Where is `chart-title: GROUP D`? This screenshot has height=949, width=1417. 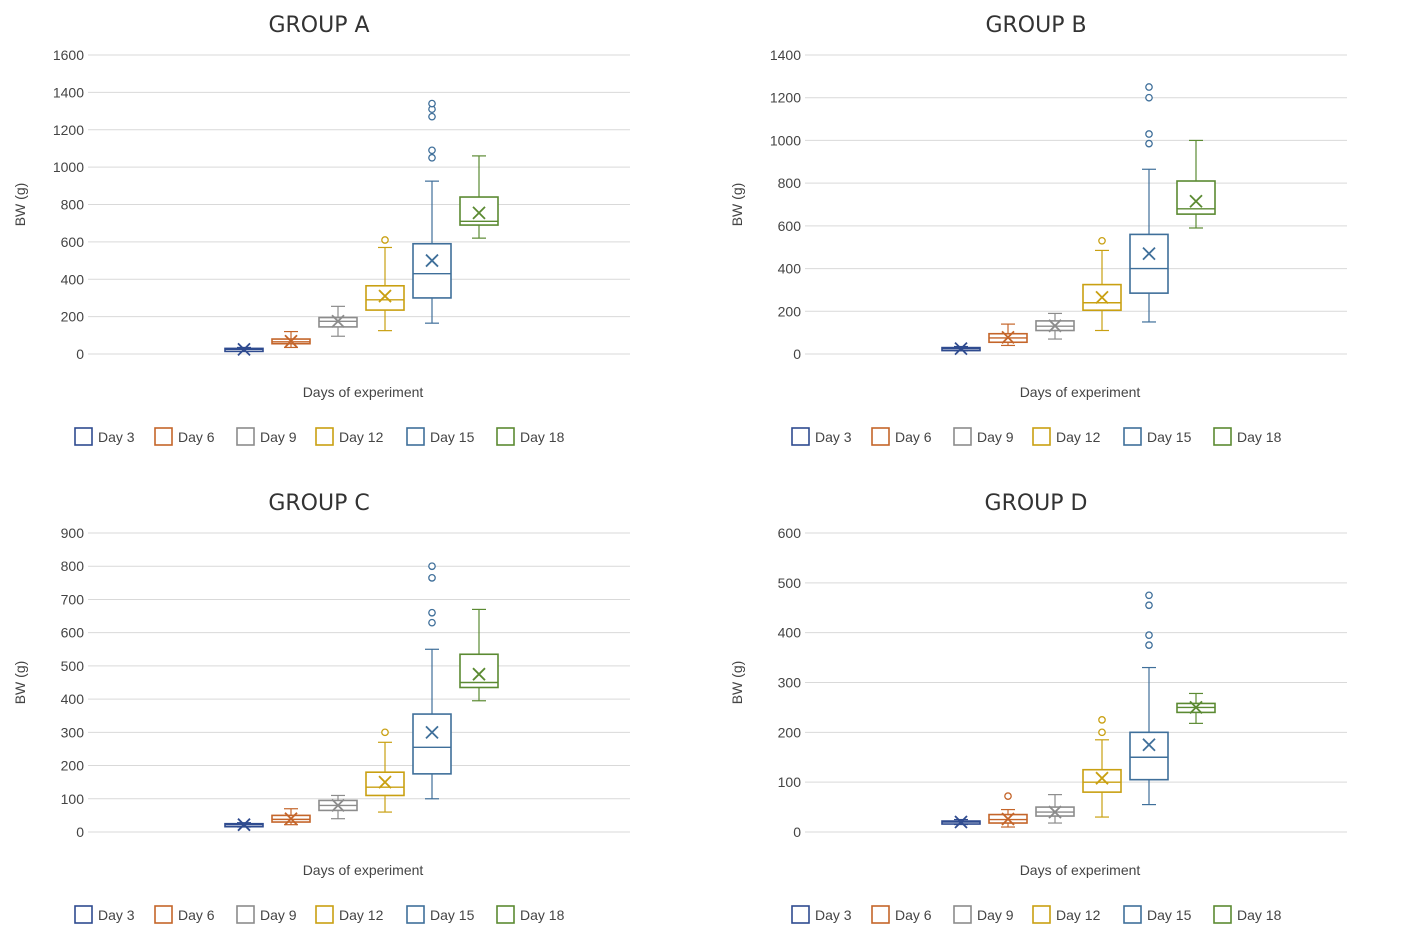 chart-title: GROUP D is located at coordinates (1036, 503).